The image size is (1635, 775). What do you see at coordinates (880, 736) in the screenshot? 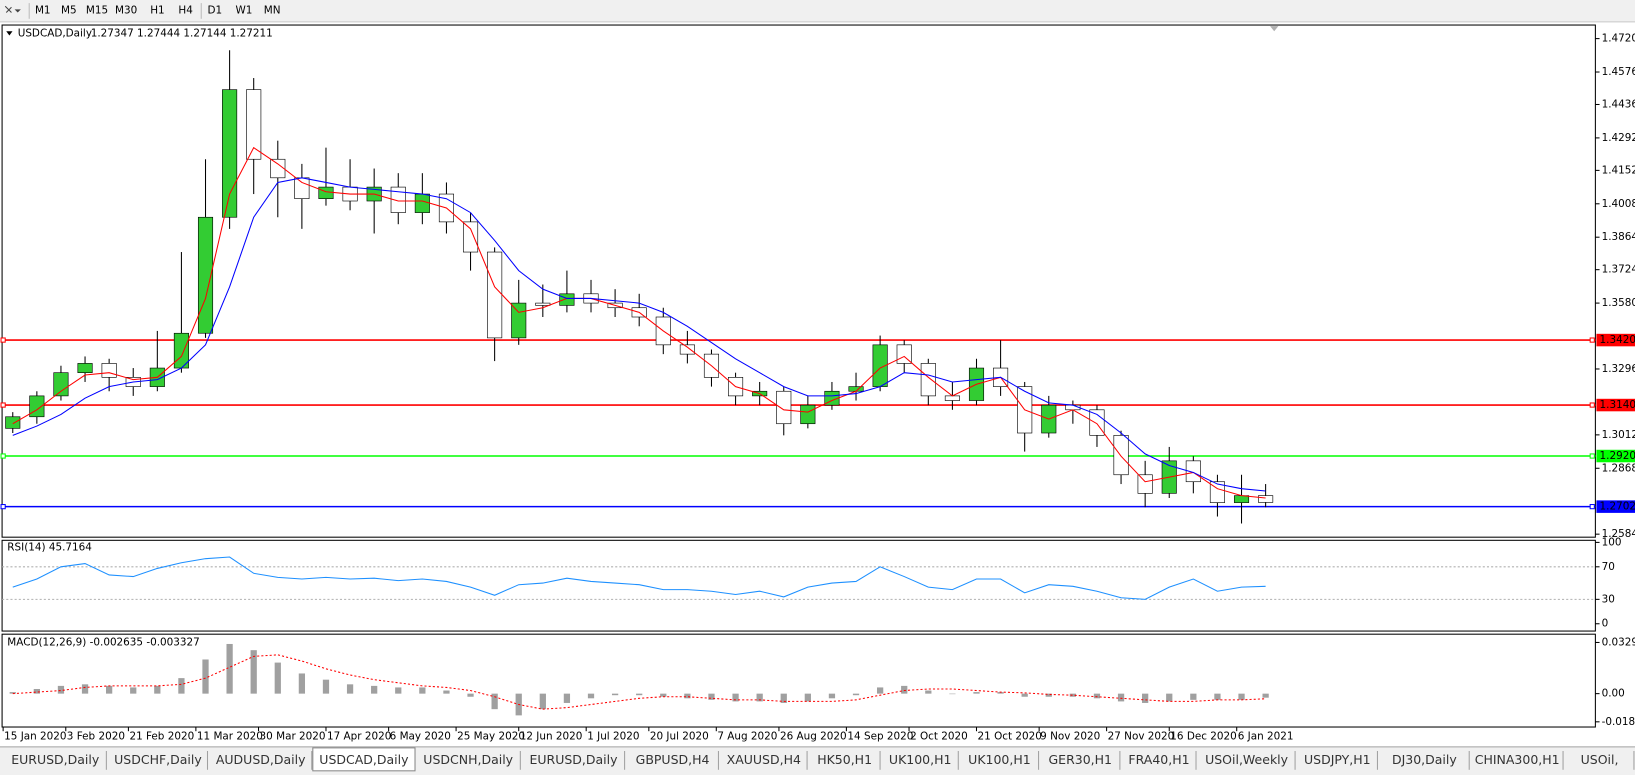
I see `x-tick-label: 14 Sep 2020` at bounding box center [880, 736].